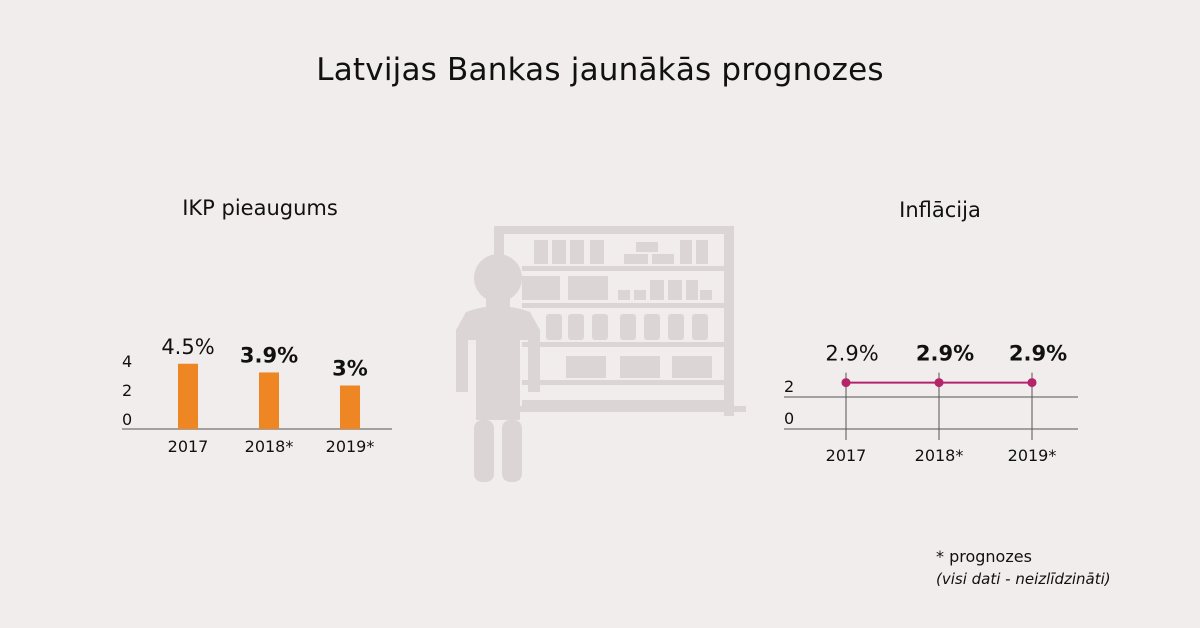 The width and height of the screenshot is (1200, 628). I want to click on gdp-x-tick-label: 2019*, so click(350, 446).